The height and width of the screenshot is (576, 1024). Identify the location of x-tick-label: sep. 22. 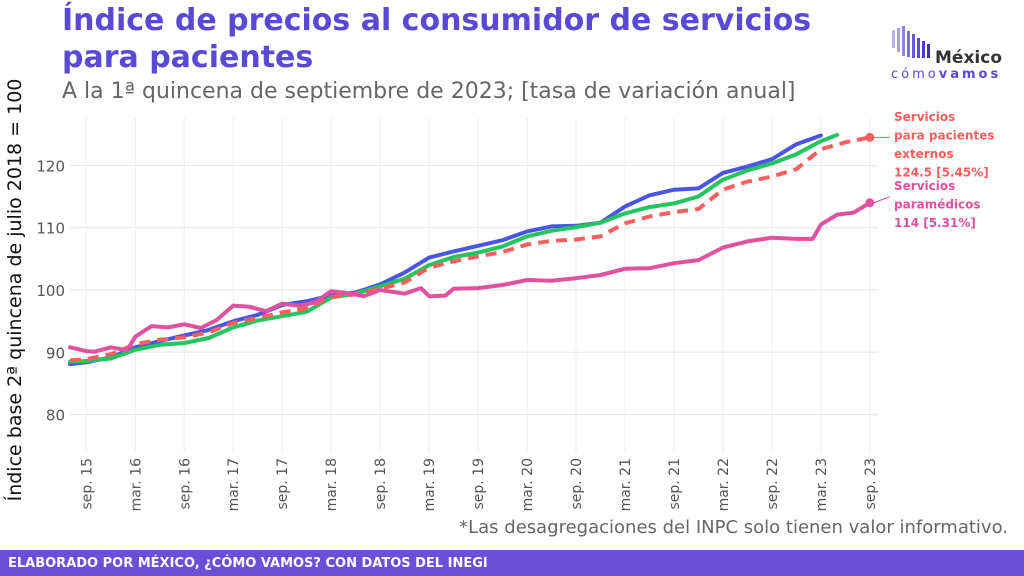
(773, 484).